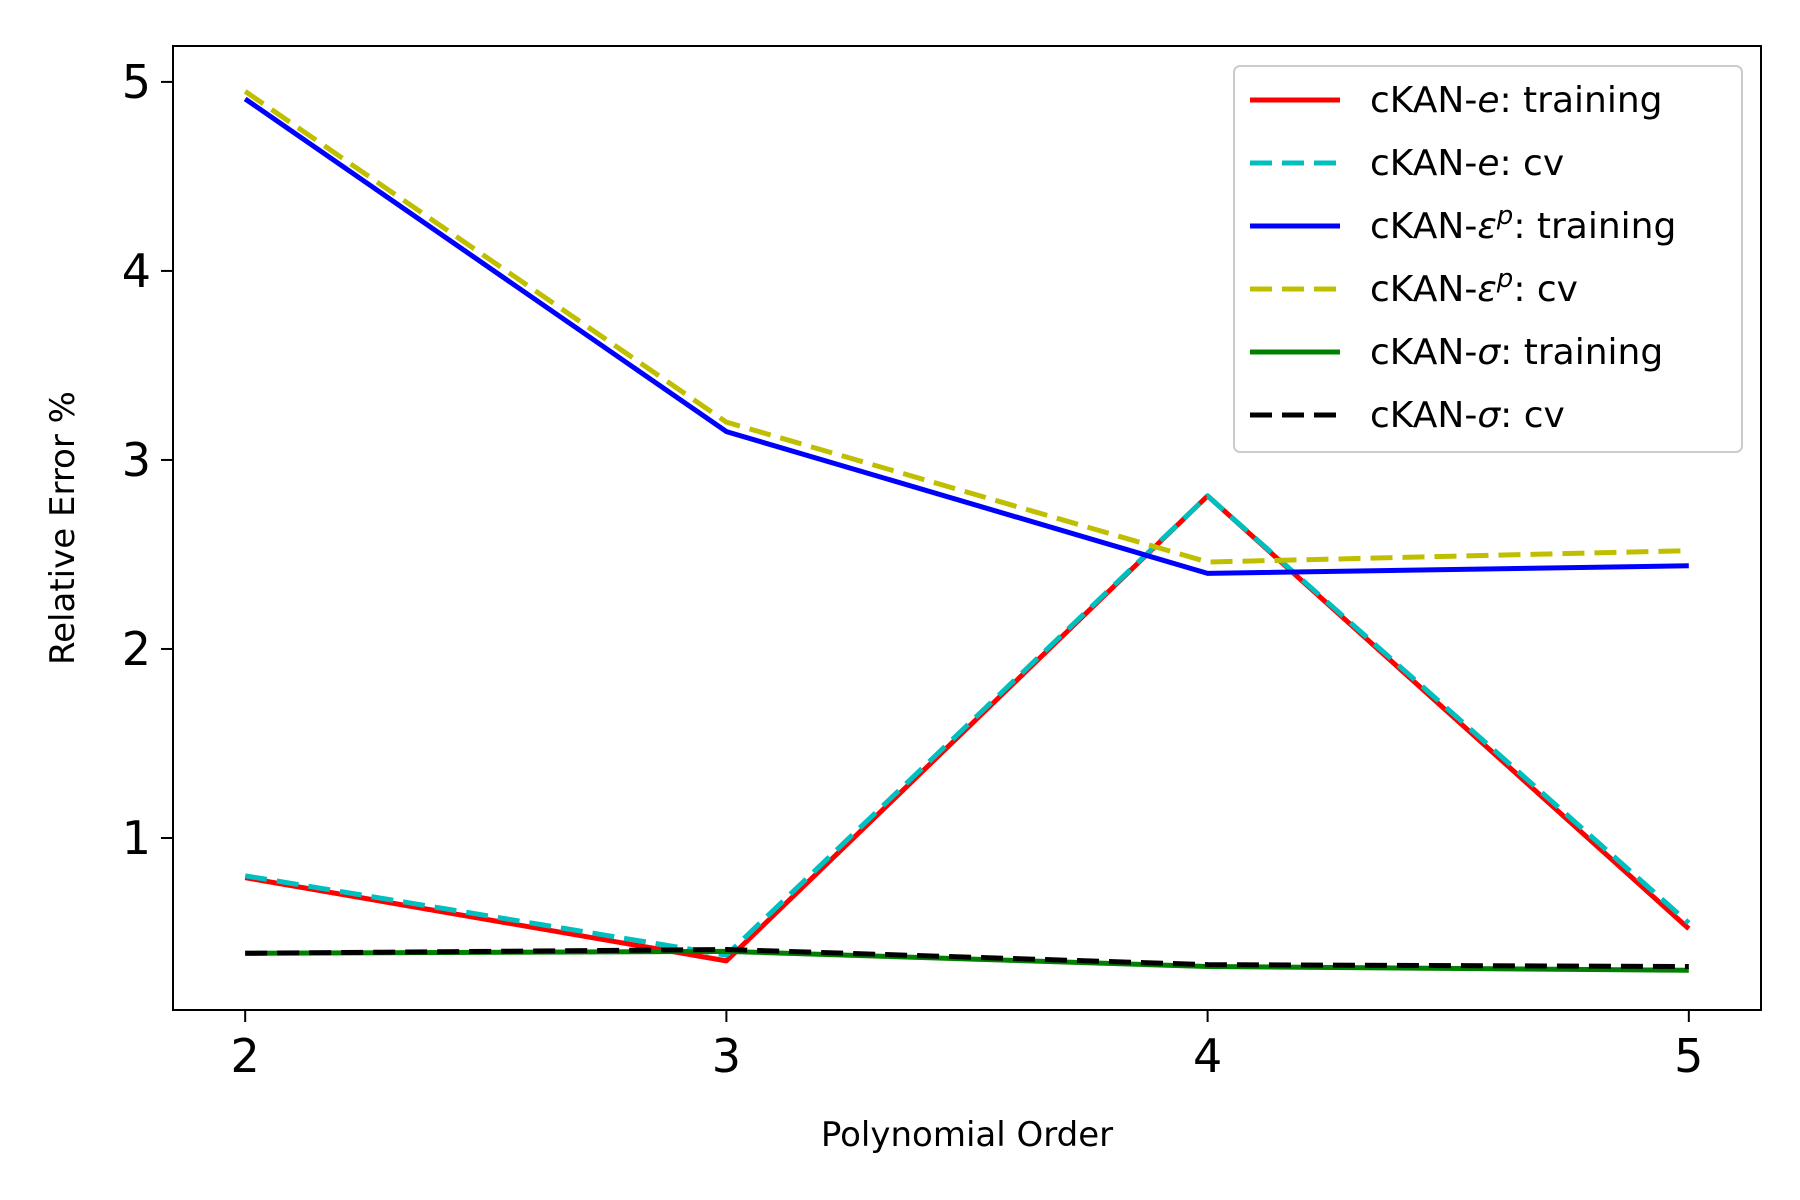 The image size is (1800, 1200). What do you see at coordinates (1467, 415) in the screenshot?
I see `legend-label-6: cKAN-σ: cv` at bounding box center [1467, 415].